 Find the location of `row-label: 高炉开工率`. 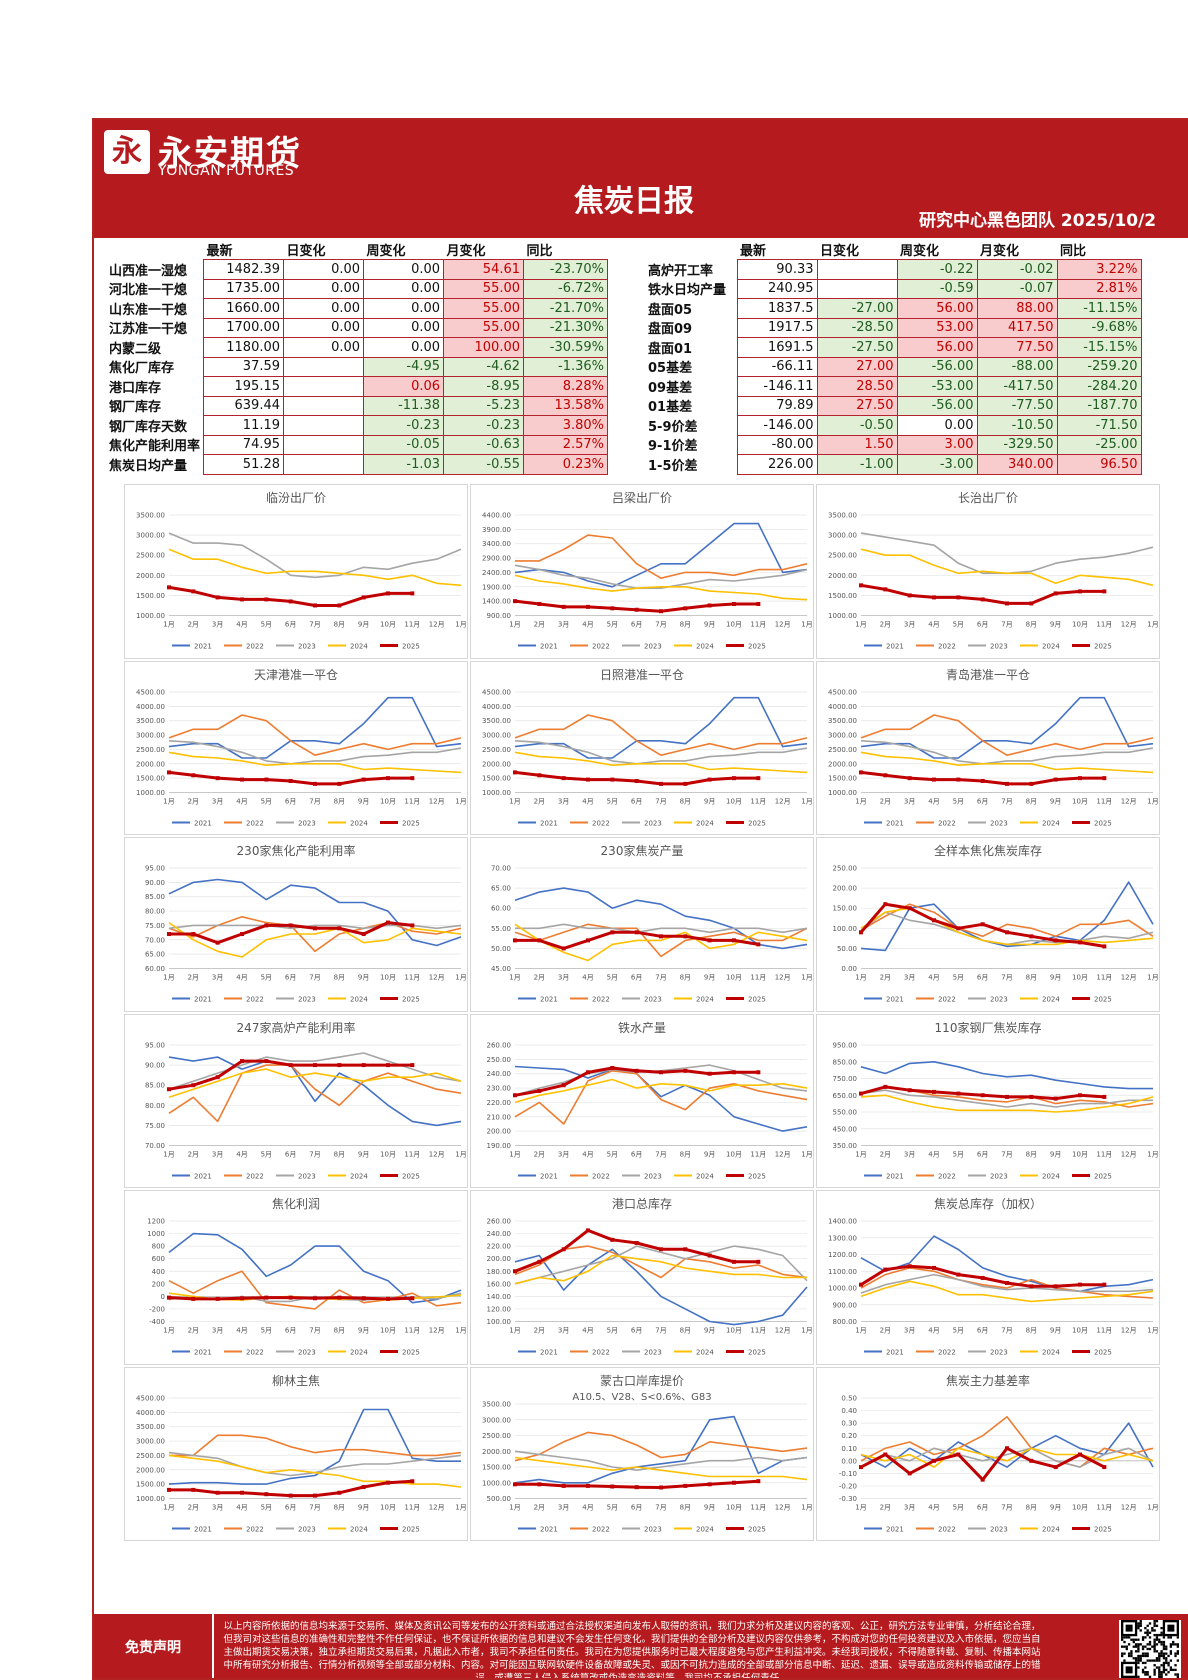

row-label: 高炉开工率 is located at coordinates (681, 271).